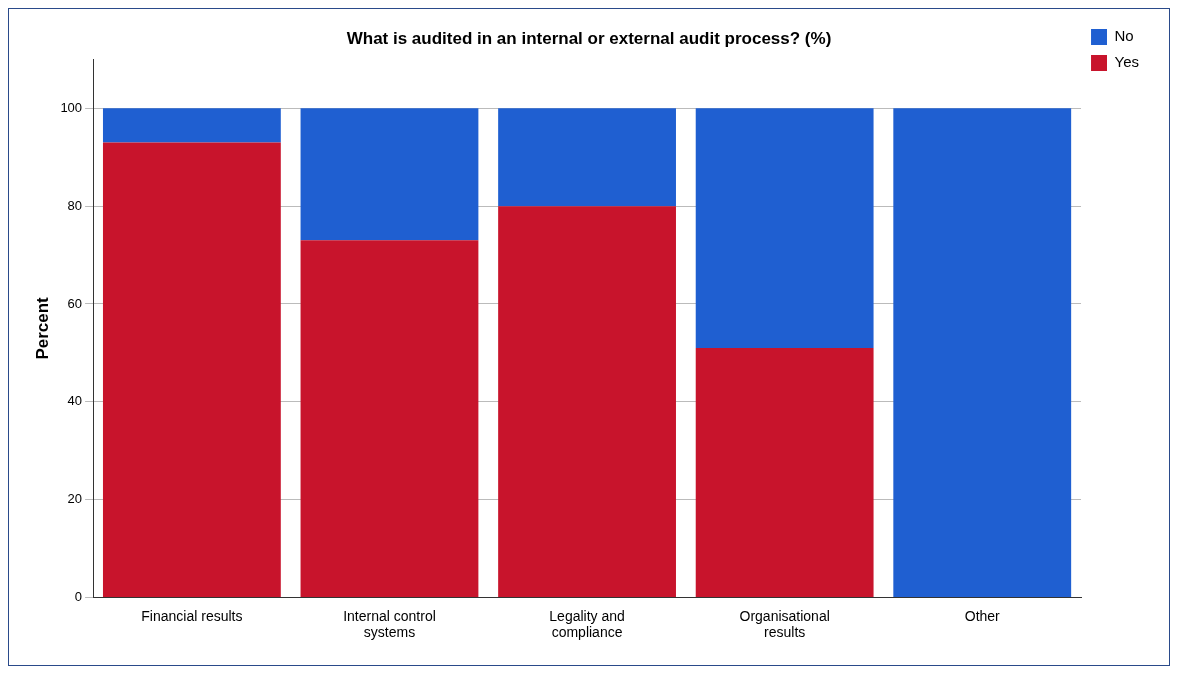 The height and width of the screenshot is (678, 1181). What do you see at coordinates (75, 303) in the screenshot?
I see `y-tick-label: 60` at bounding box center [75, 303].